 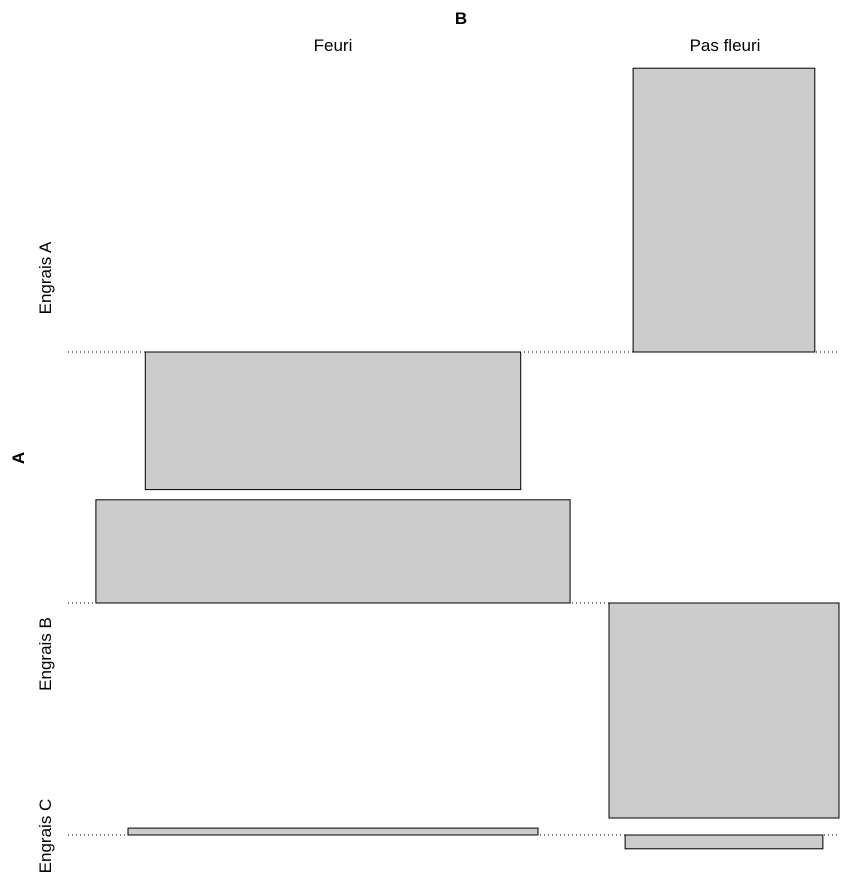 What do you see at coordinates (45, 836) in the screenshot?
I see `row-label-engrais-c: Engrais C` at bounding box center [45, 836].